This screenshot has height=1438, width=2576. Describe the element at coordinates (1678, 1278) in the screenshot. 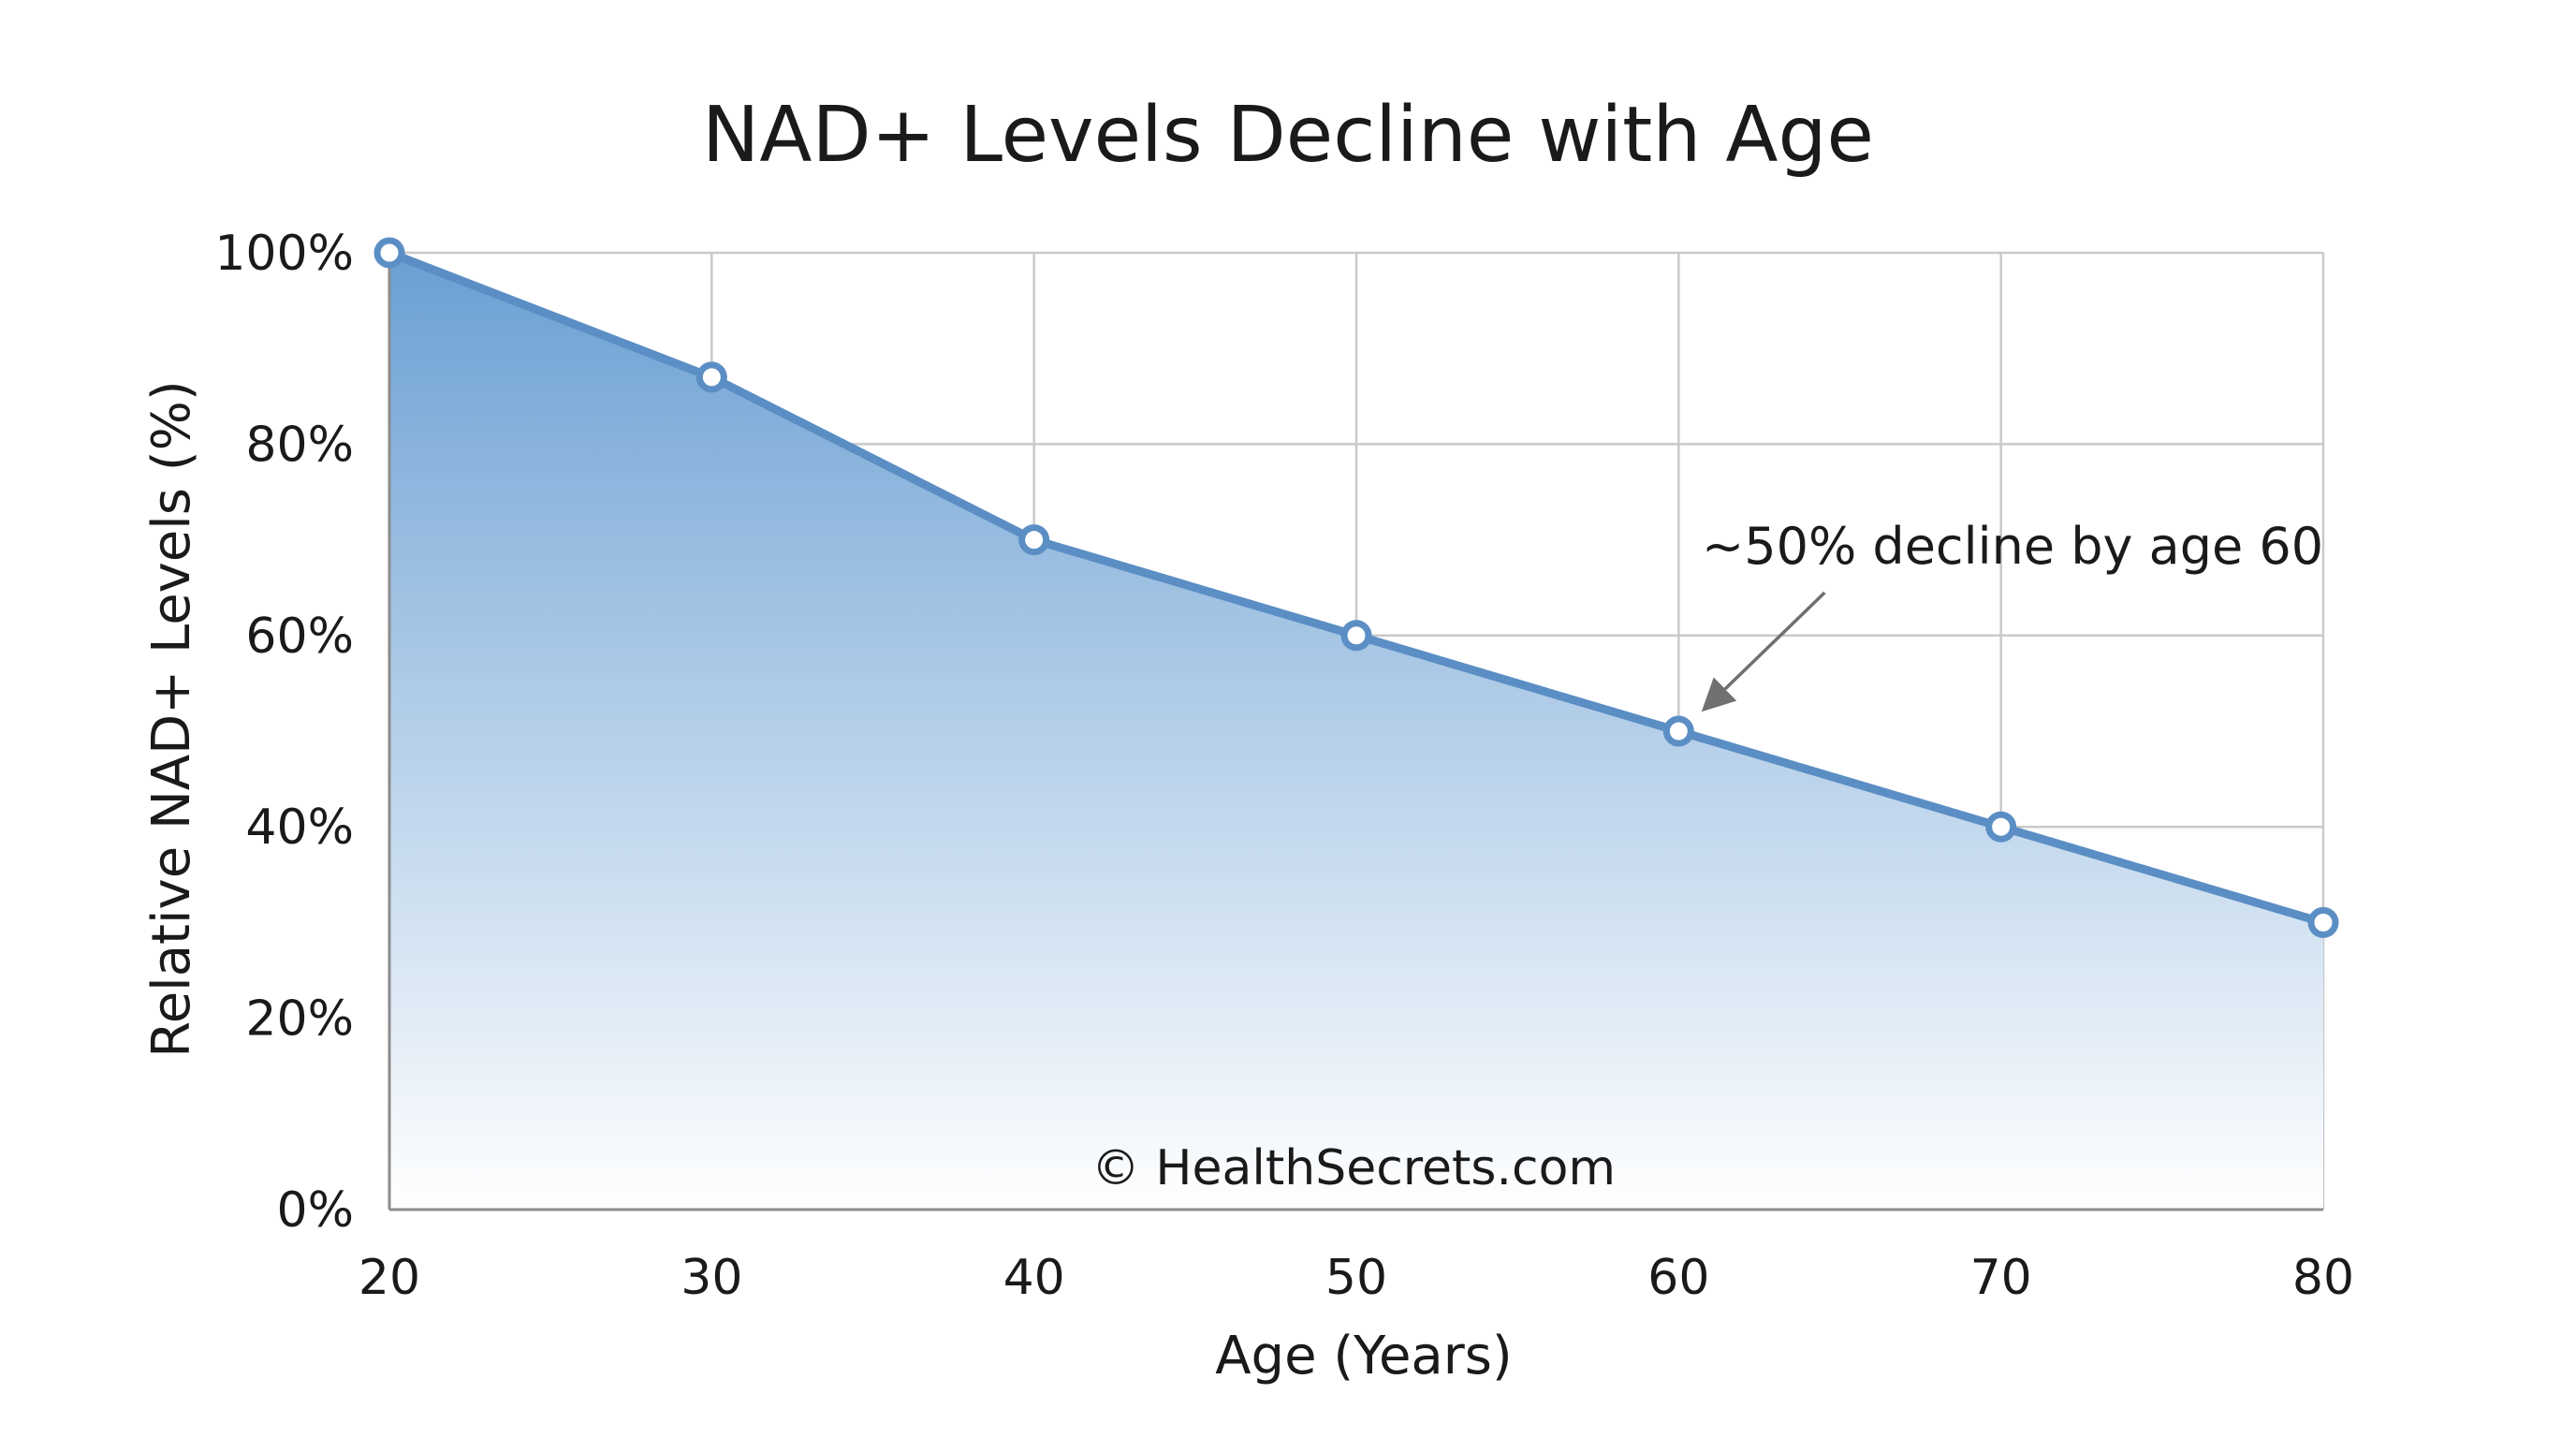

I see `x-tick-label: 60` at that location.